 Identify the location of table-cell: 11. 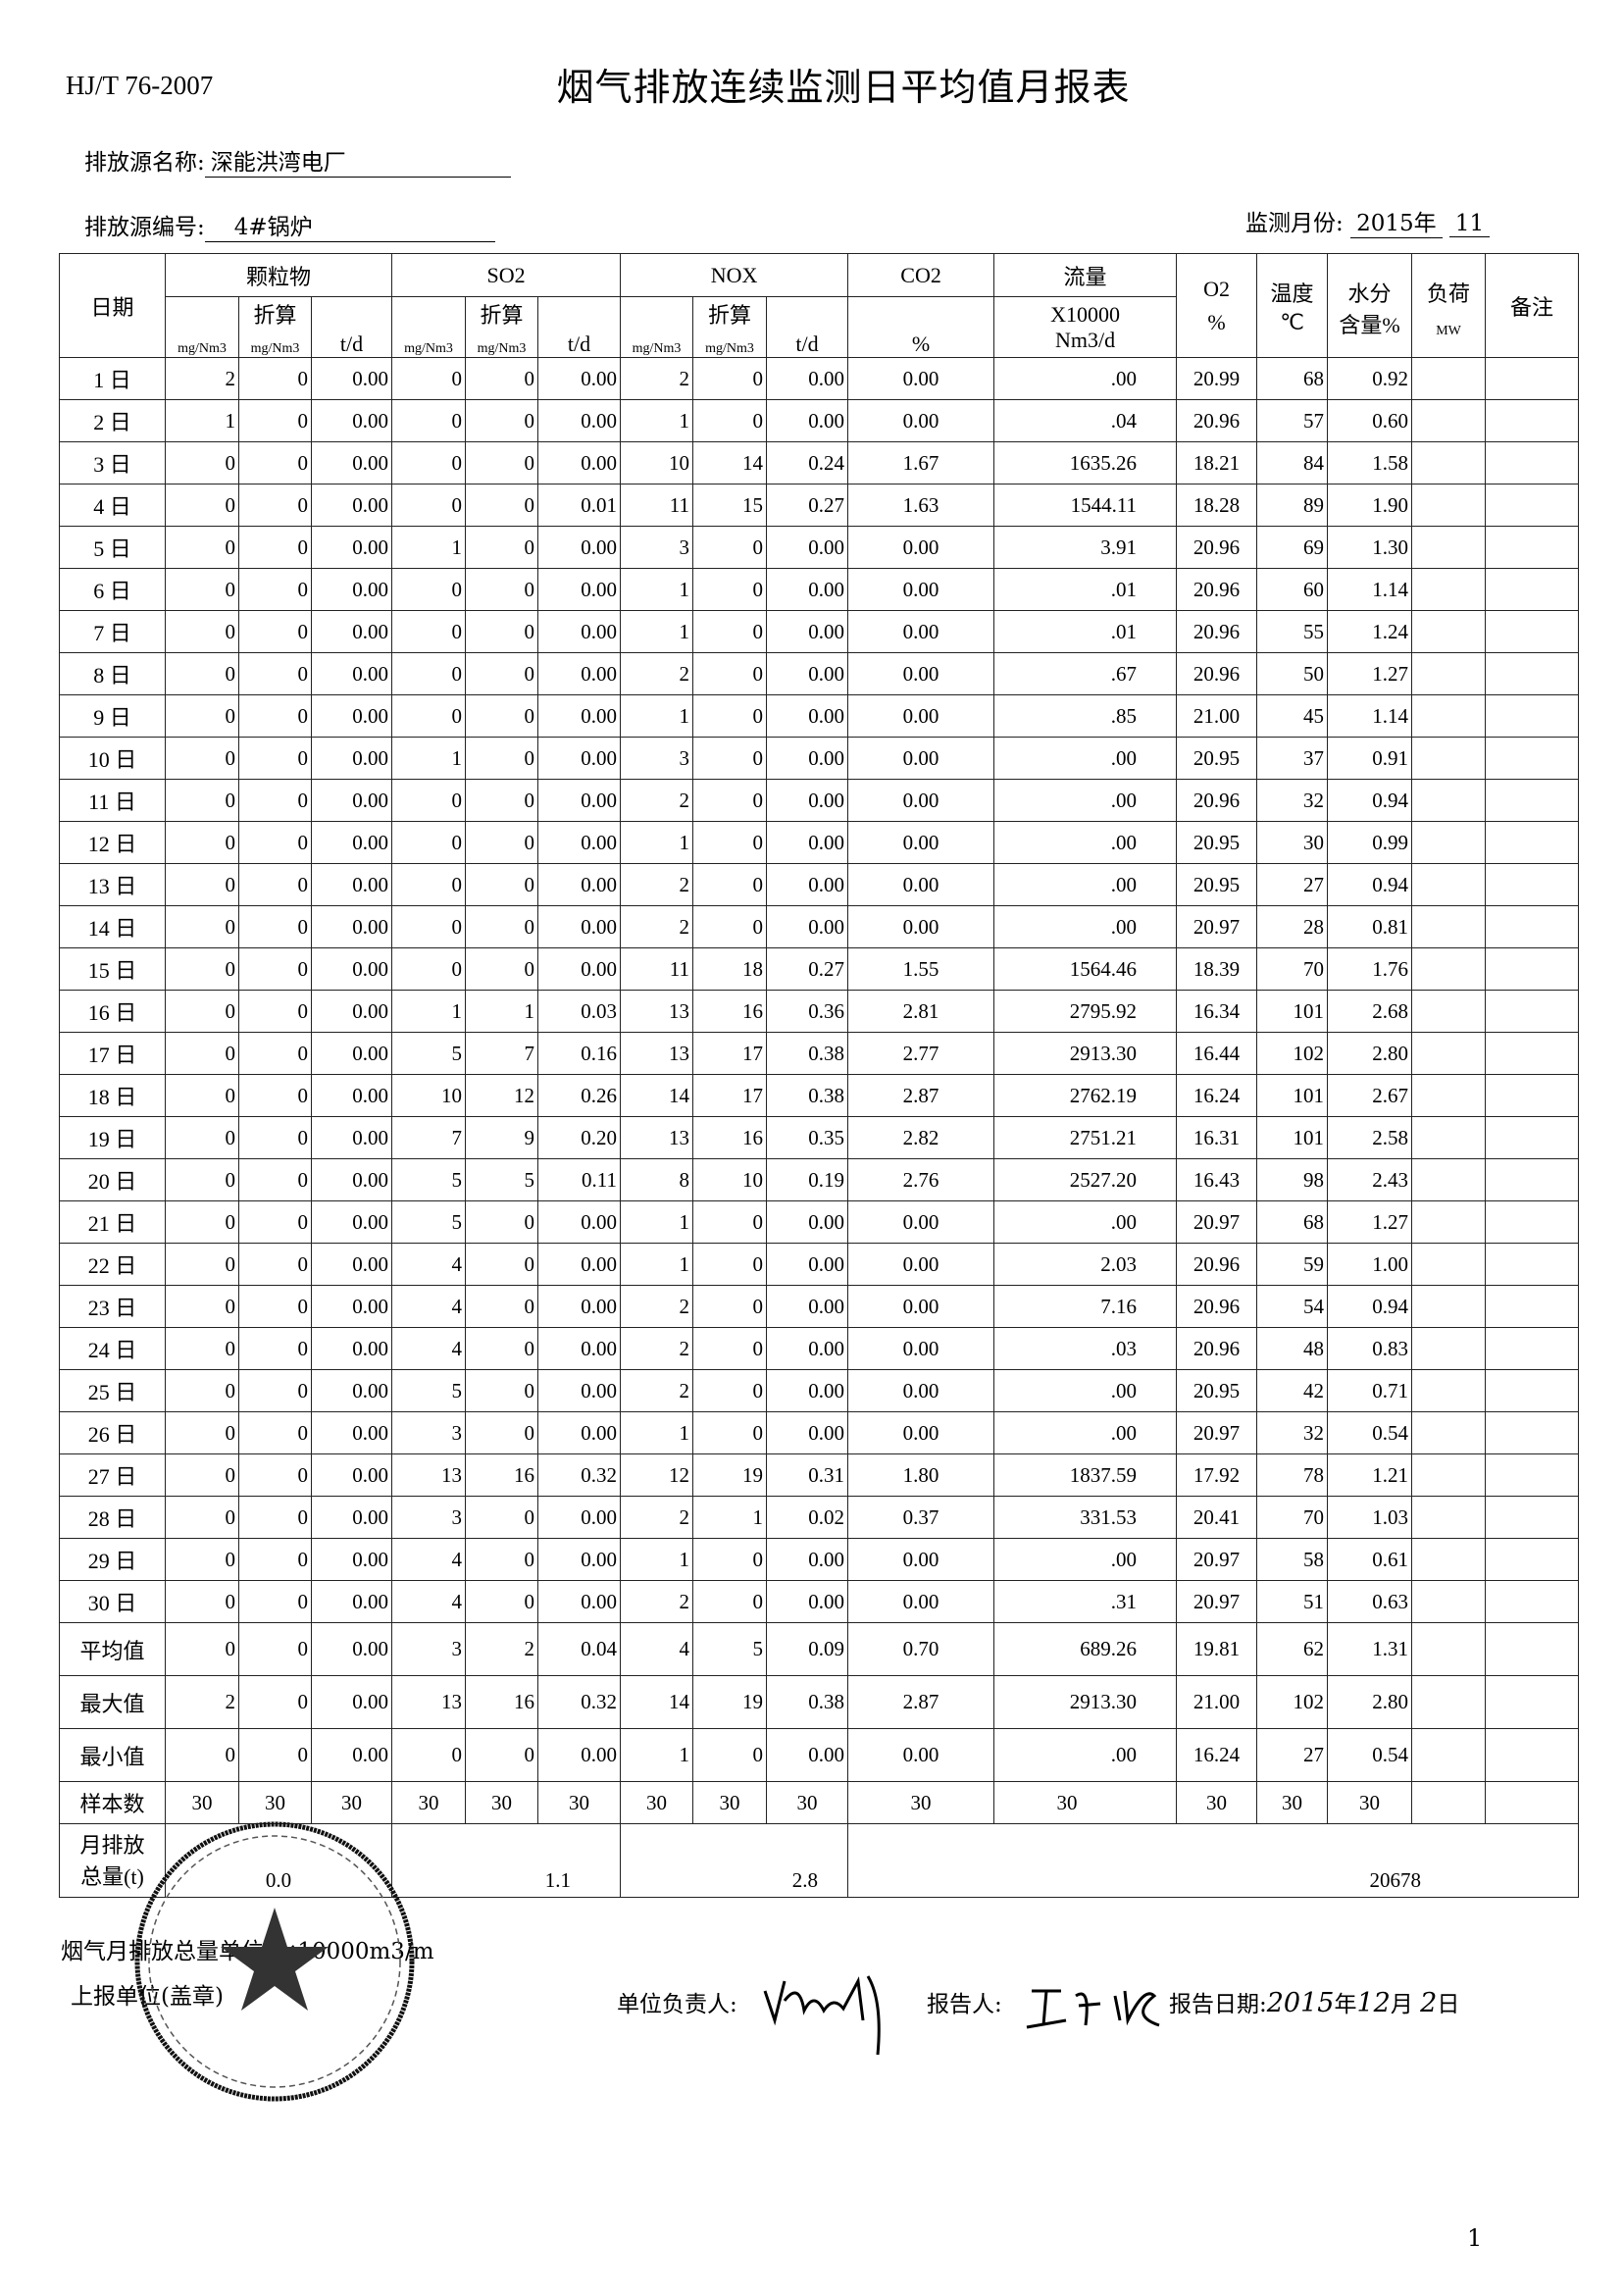
(657, 505).